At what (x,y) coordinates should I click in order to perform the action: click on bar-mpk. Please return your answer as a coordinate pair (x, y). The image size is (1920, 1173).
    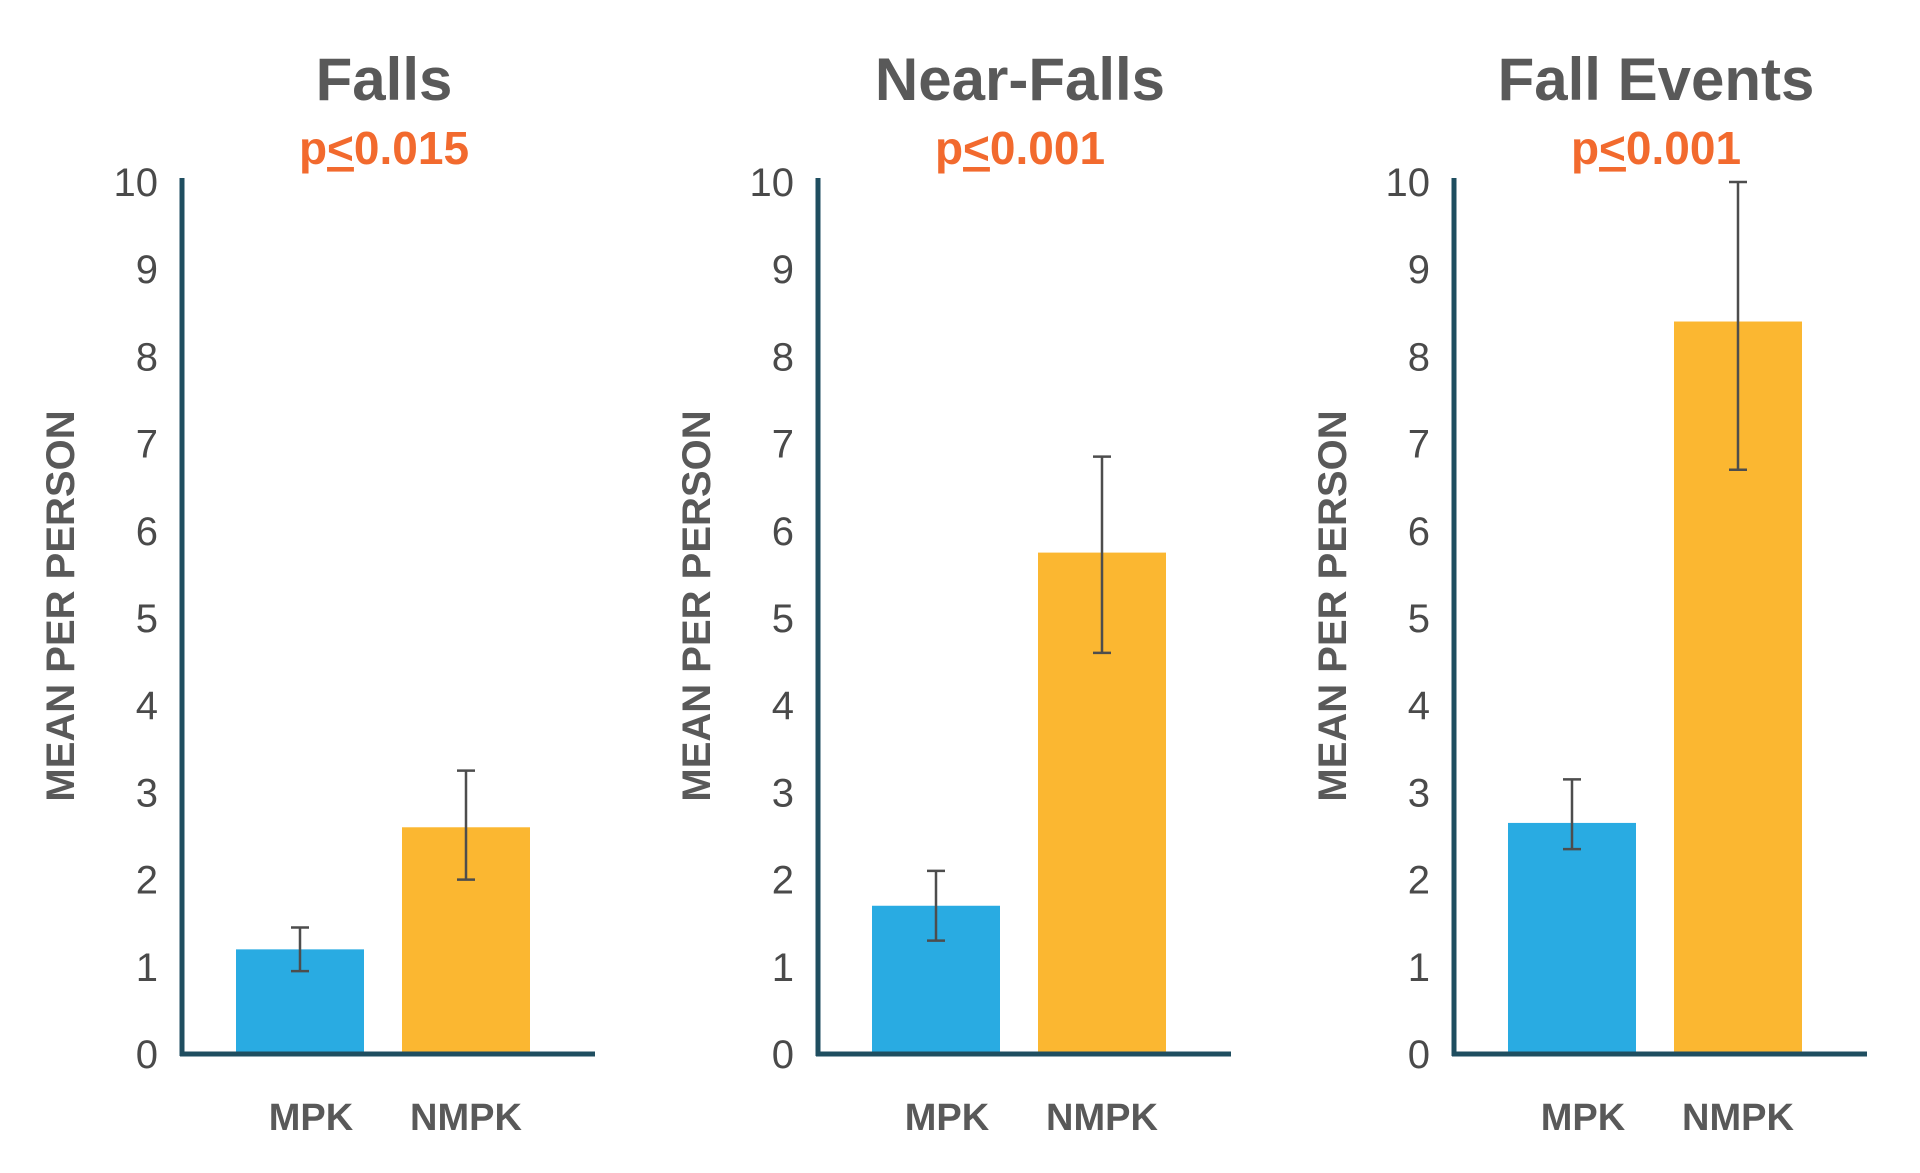
    Looking at the image, I should click on (1572, 938).